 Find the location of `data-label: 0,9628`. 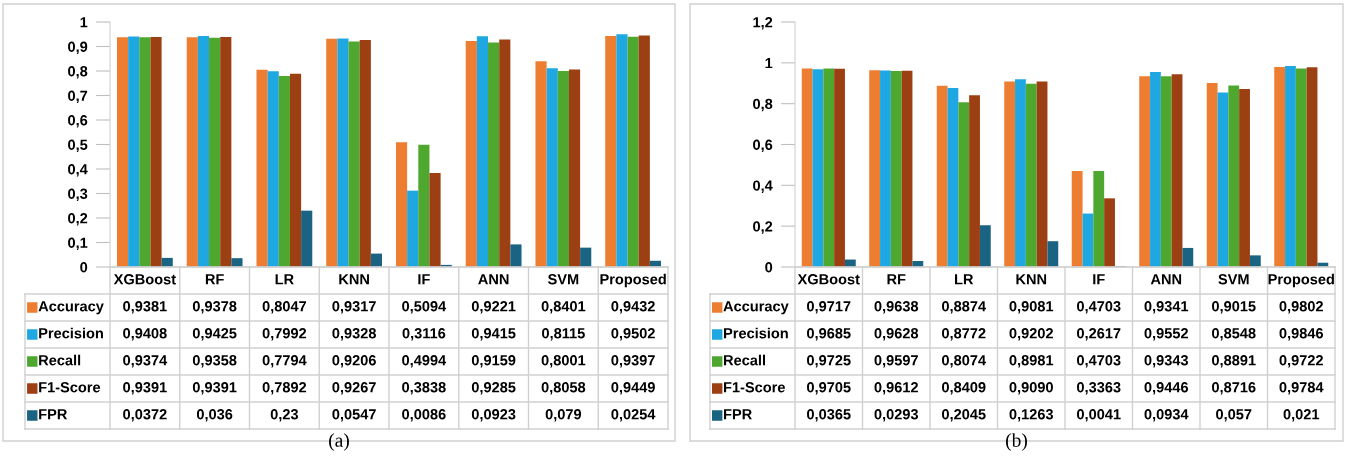

data-label: 0,9628 is located at coordinates (896, 334).